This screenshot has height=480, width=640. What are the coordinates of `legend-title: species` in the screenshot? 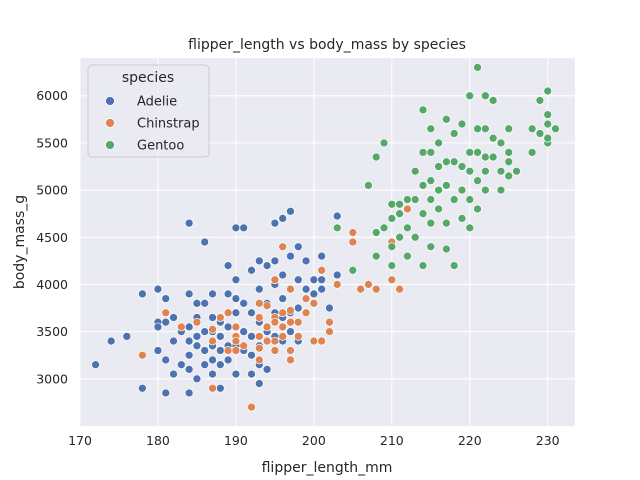 It's located at (148, 78).